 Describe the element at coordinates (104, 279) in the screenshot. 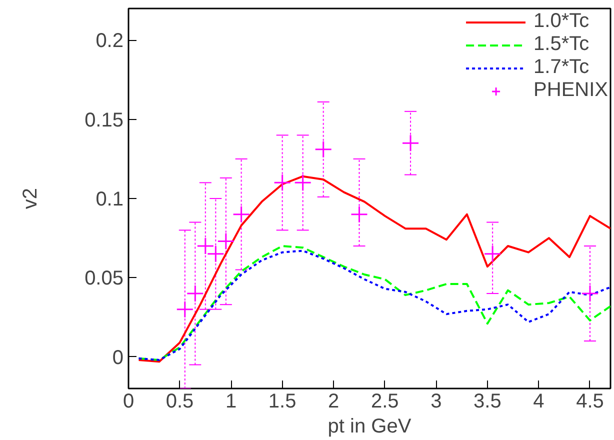

I see `y-tick-label: 0.05` at that location.